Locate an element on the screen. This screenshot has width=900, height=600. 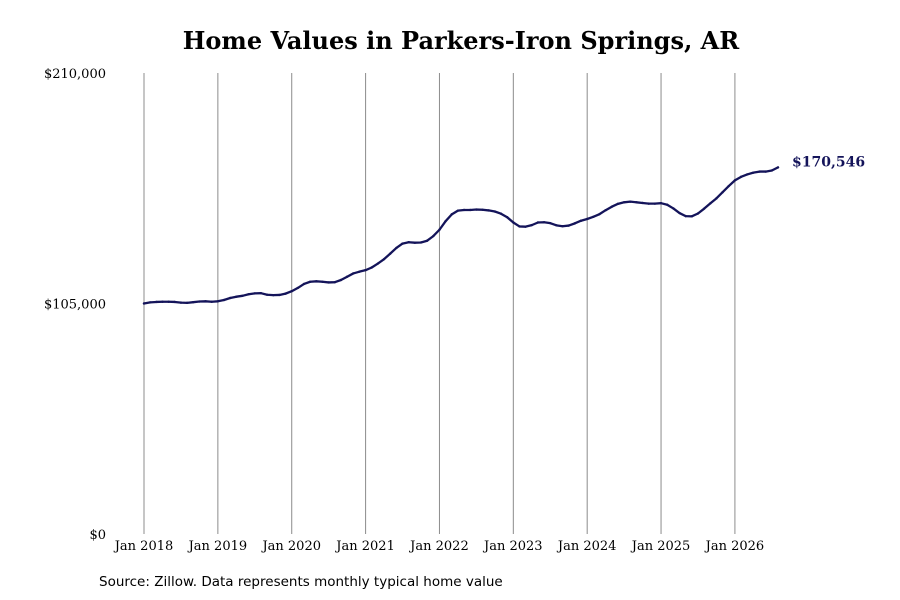
x-tick-label: Jan 2026 is located at coordinates (734, 546).